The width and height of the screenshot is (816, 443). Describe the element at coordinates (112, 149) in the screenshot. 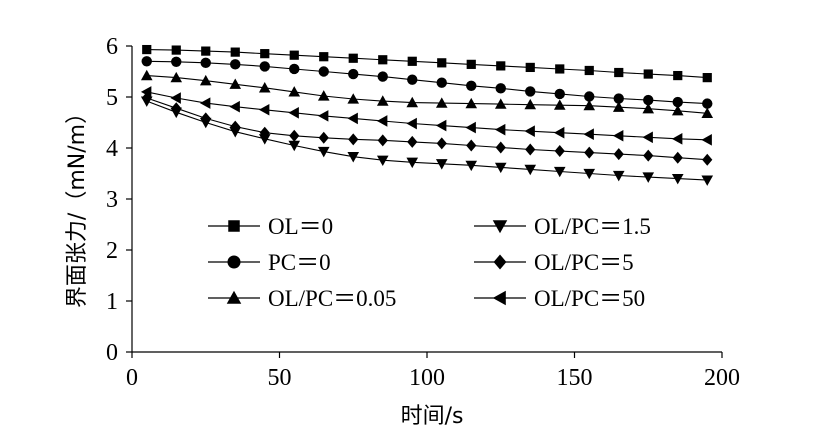

I see `y-tick-label: 4` at that location.